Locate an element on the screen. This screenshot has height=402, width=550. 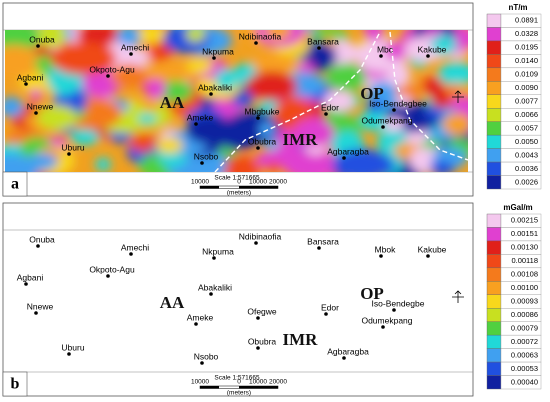
place-label: Bansara is located at coordinates (323, 41).